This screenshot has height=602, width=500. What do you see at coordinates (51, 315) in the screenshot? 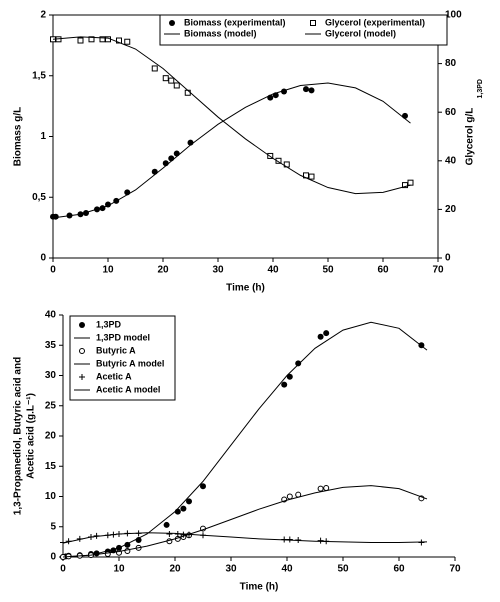
I see `y-tick-label: 40` at bounding box center [51, 315].